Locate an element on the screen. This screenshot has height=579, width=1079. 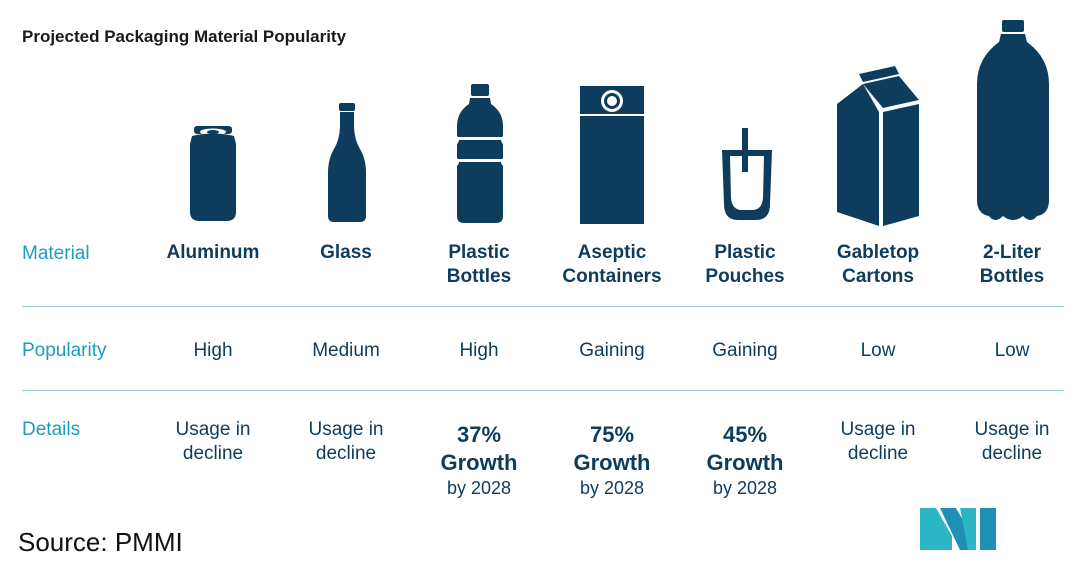
material-name-line: Aseptic is located at coordinates (612, 252).